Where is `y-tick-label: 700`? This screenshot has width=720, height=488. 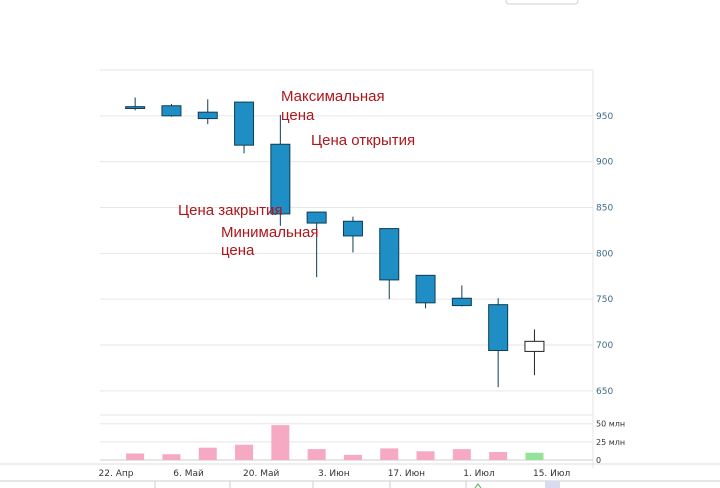
y-tick-label: 700 is located at coordinates (604, 346).